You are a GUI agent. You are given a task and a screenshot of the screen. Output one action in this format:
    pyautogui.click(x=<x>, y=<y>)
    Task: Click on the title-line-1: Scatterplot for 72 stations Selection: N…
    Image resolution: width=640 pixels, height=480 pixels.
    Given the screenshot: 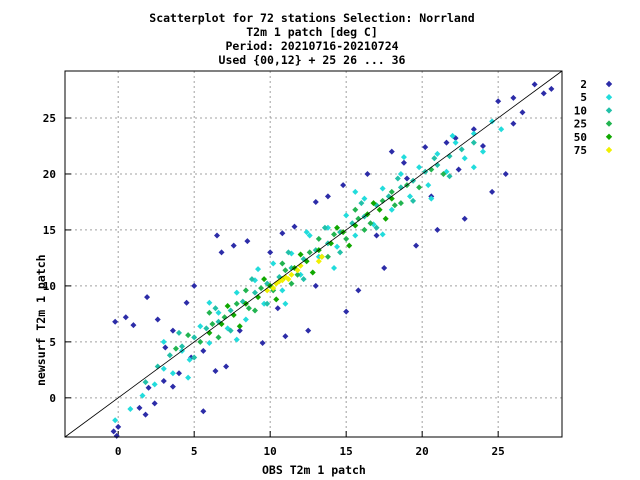 What is the action you would take?
    pyautogui.click(x=312, y=18)
    